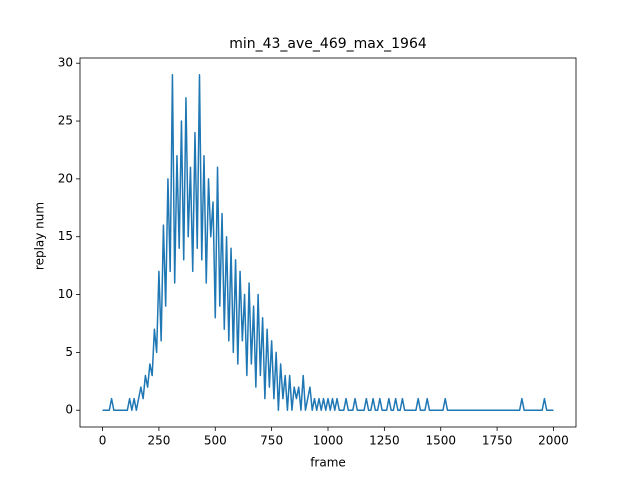 The image size is (640, 480). Describe the element at coordinates (328, 441) in the screenshot. I see `x-tick-label: 1000` at that location.